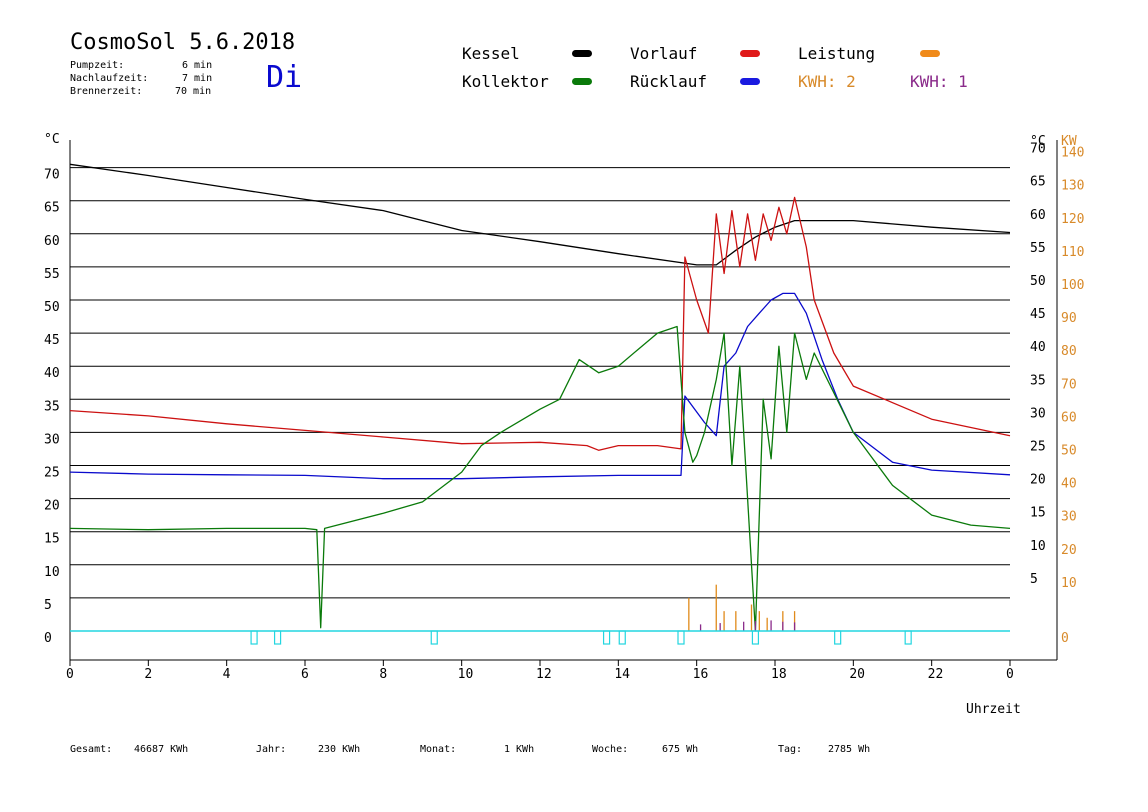  What do you see at coordinates (1069, 550) in the screenshot?
I see `y-tick-power-20: 20` at bounding box center [1069, 550].